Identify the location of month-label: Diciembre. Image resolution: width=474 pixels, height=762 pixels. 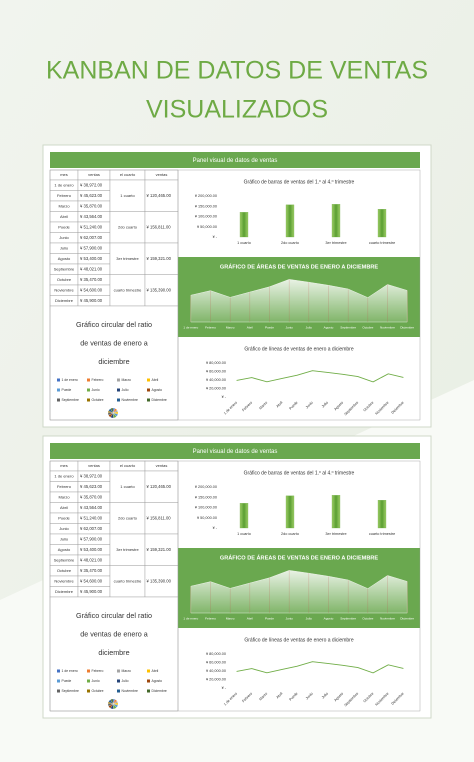
(64, 300).